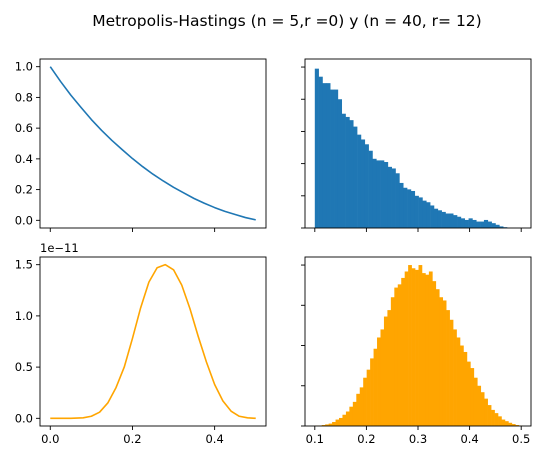  I want to click on series-line-bottom-left, so click(153, 341).